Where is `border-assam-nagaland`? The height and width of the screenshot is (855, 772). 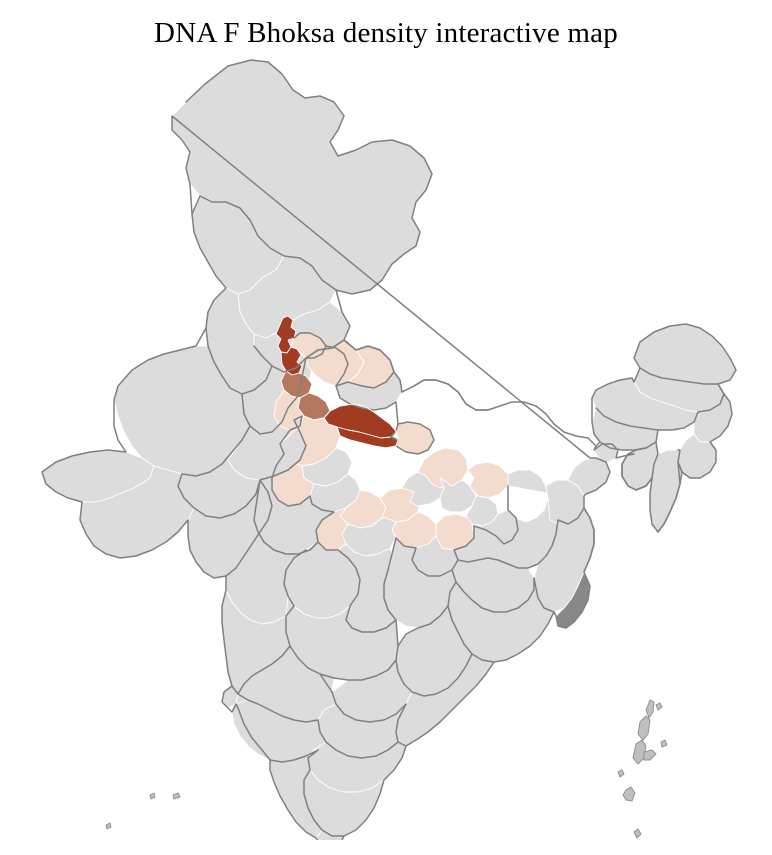
border-assam-nagaland is located at coordinates (711, 398).